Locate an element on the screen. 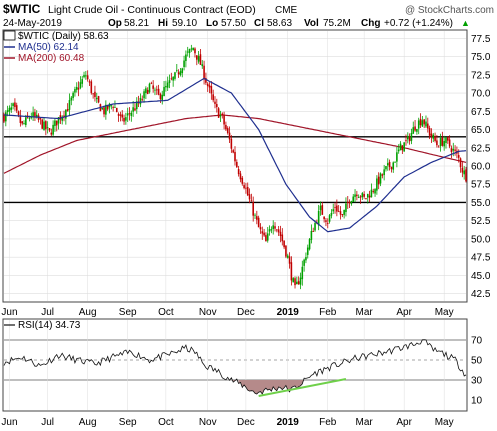 The height and width of the screenshot is (431, 497). ma200-line is located at coordinates (235, 144).